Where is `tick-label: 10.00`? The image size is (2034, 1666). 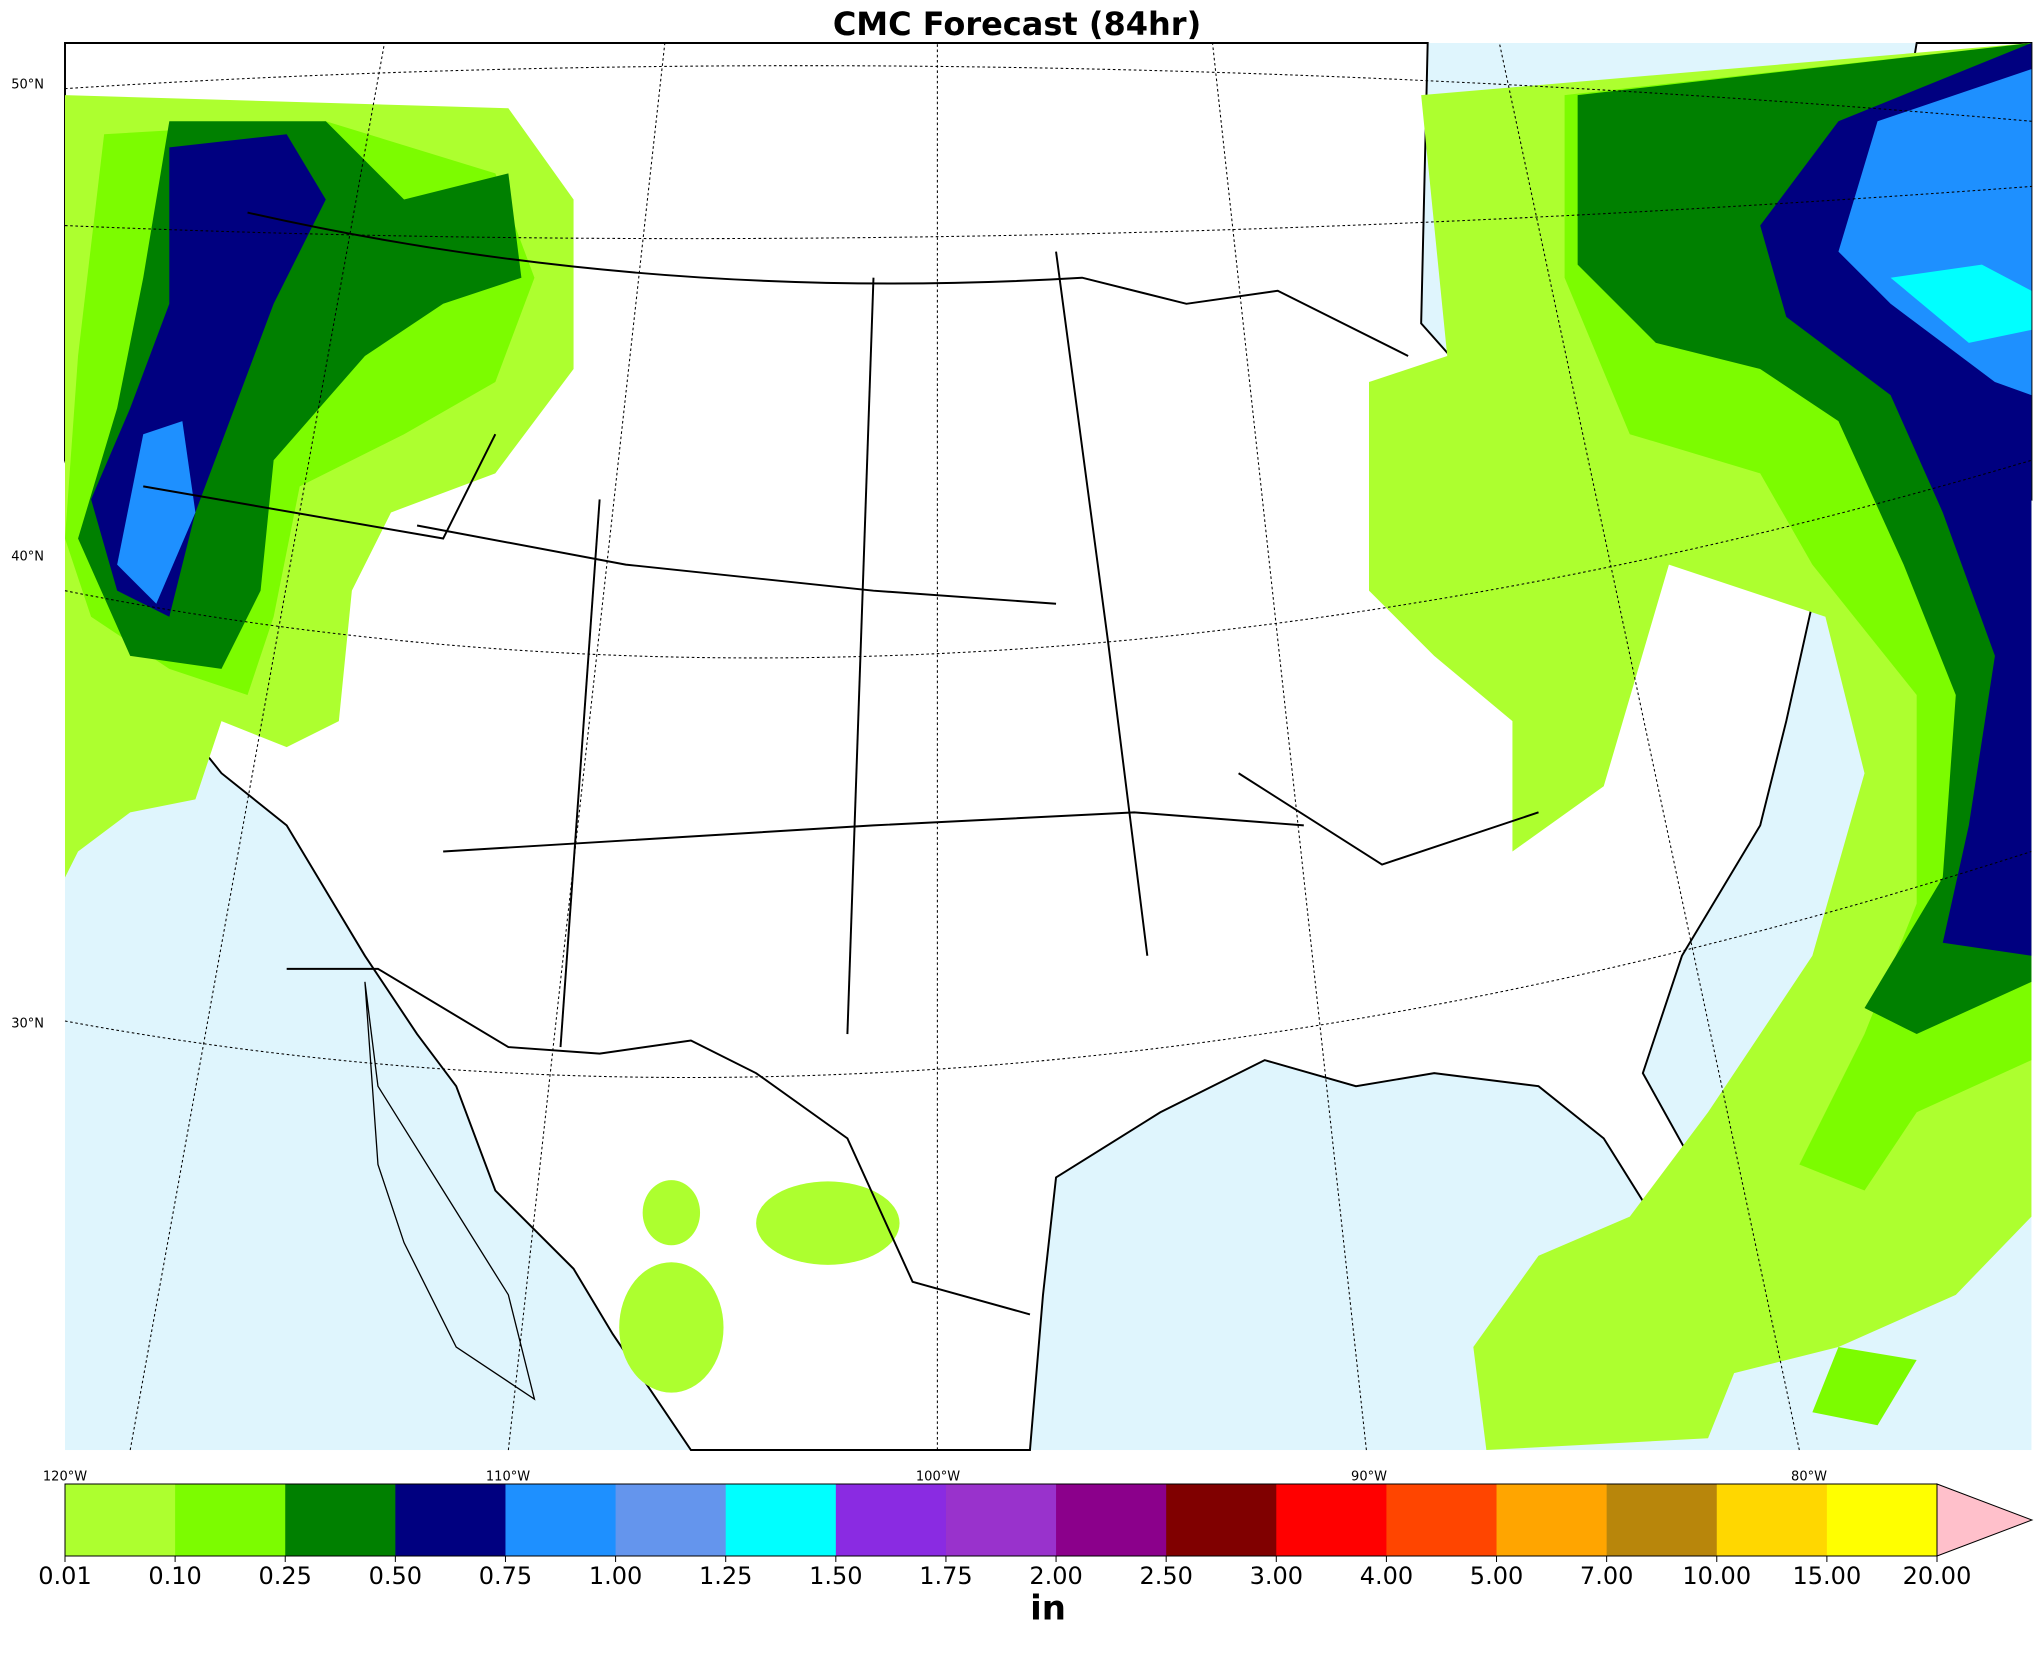 tick-label: 10.00 is located at coordinates (1716, 1576).